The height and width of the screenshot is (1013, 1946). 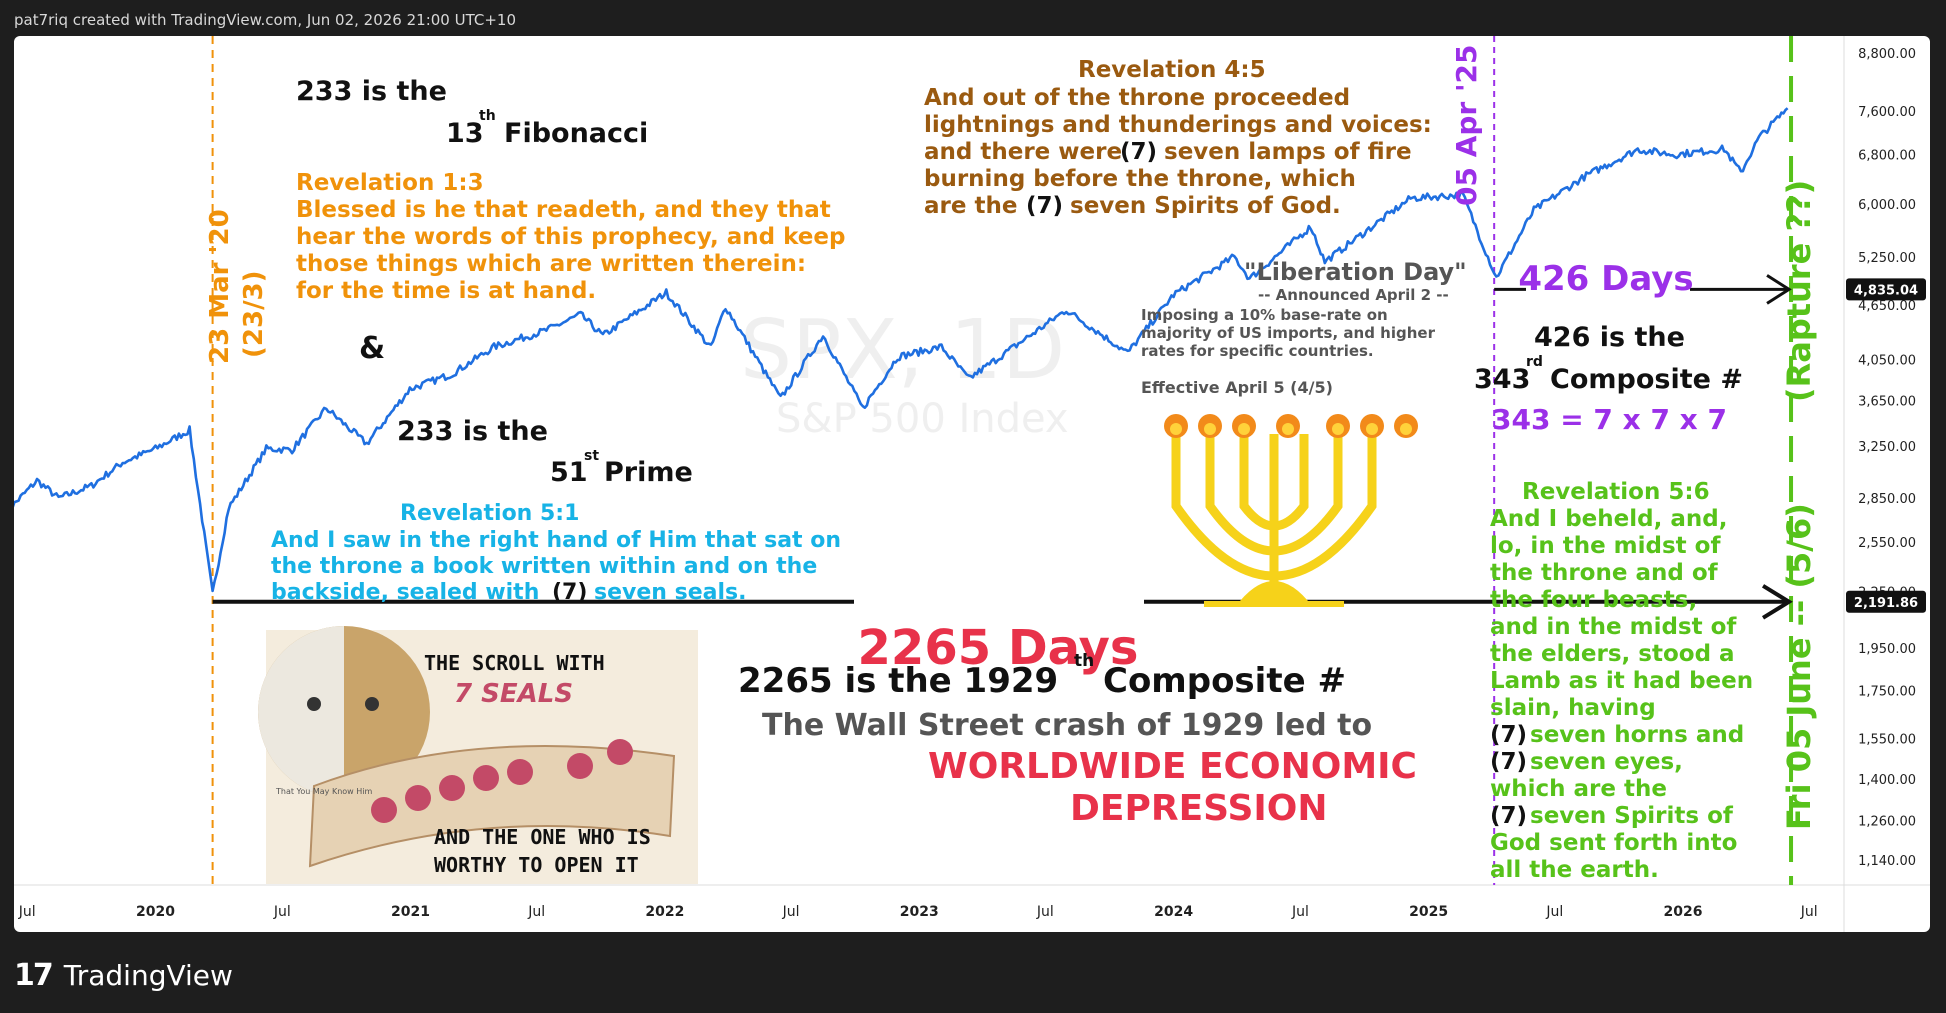 What do you see at coordinates (1353, 295) in the screenshot?
I see `liberation-sub: -- Announced April 2 --` at bounding box center [1353, 295].